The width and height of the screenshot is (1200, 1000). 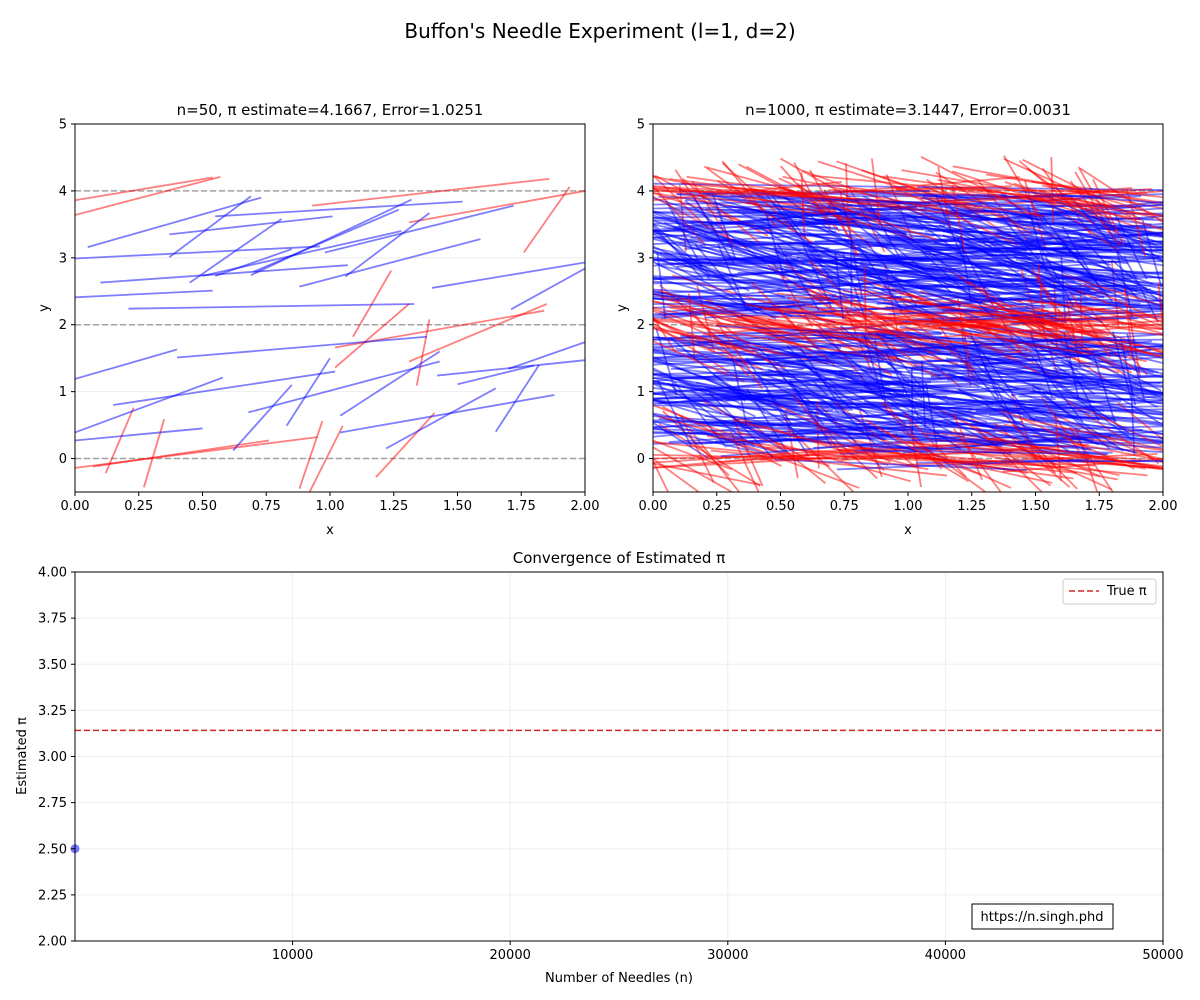 I want to click on xtick-label: 10000, so click(x=292, y=955).